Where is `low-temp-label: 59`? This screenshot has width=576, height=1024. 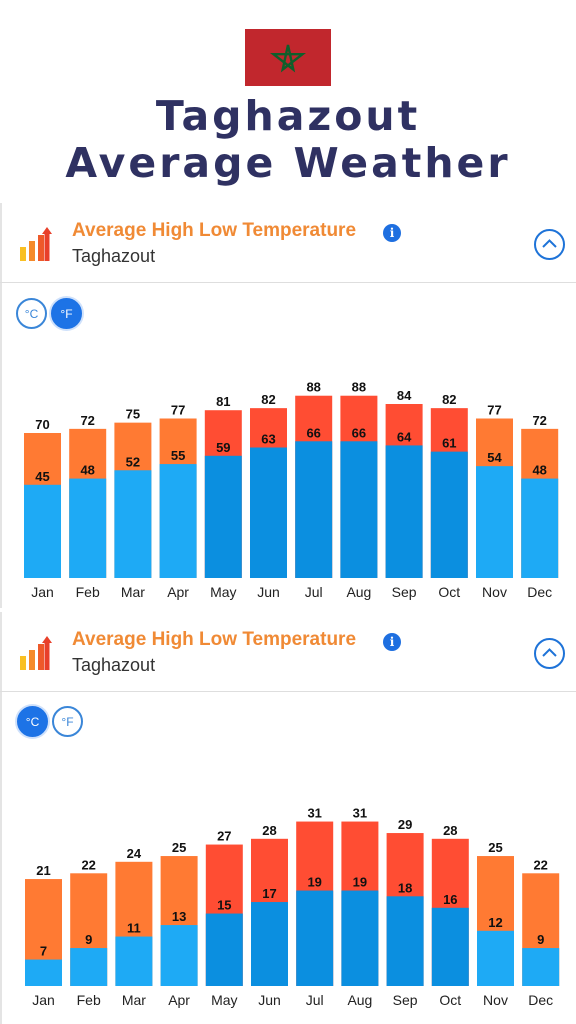
low-temp-label: 59 is located at coordinates (223, 447).